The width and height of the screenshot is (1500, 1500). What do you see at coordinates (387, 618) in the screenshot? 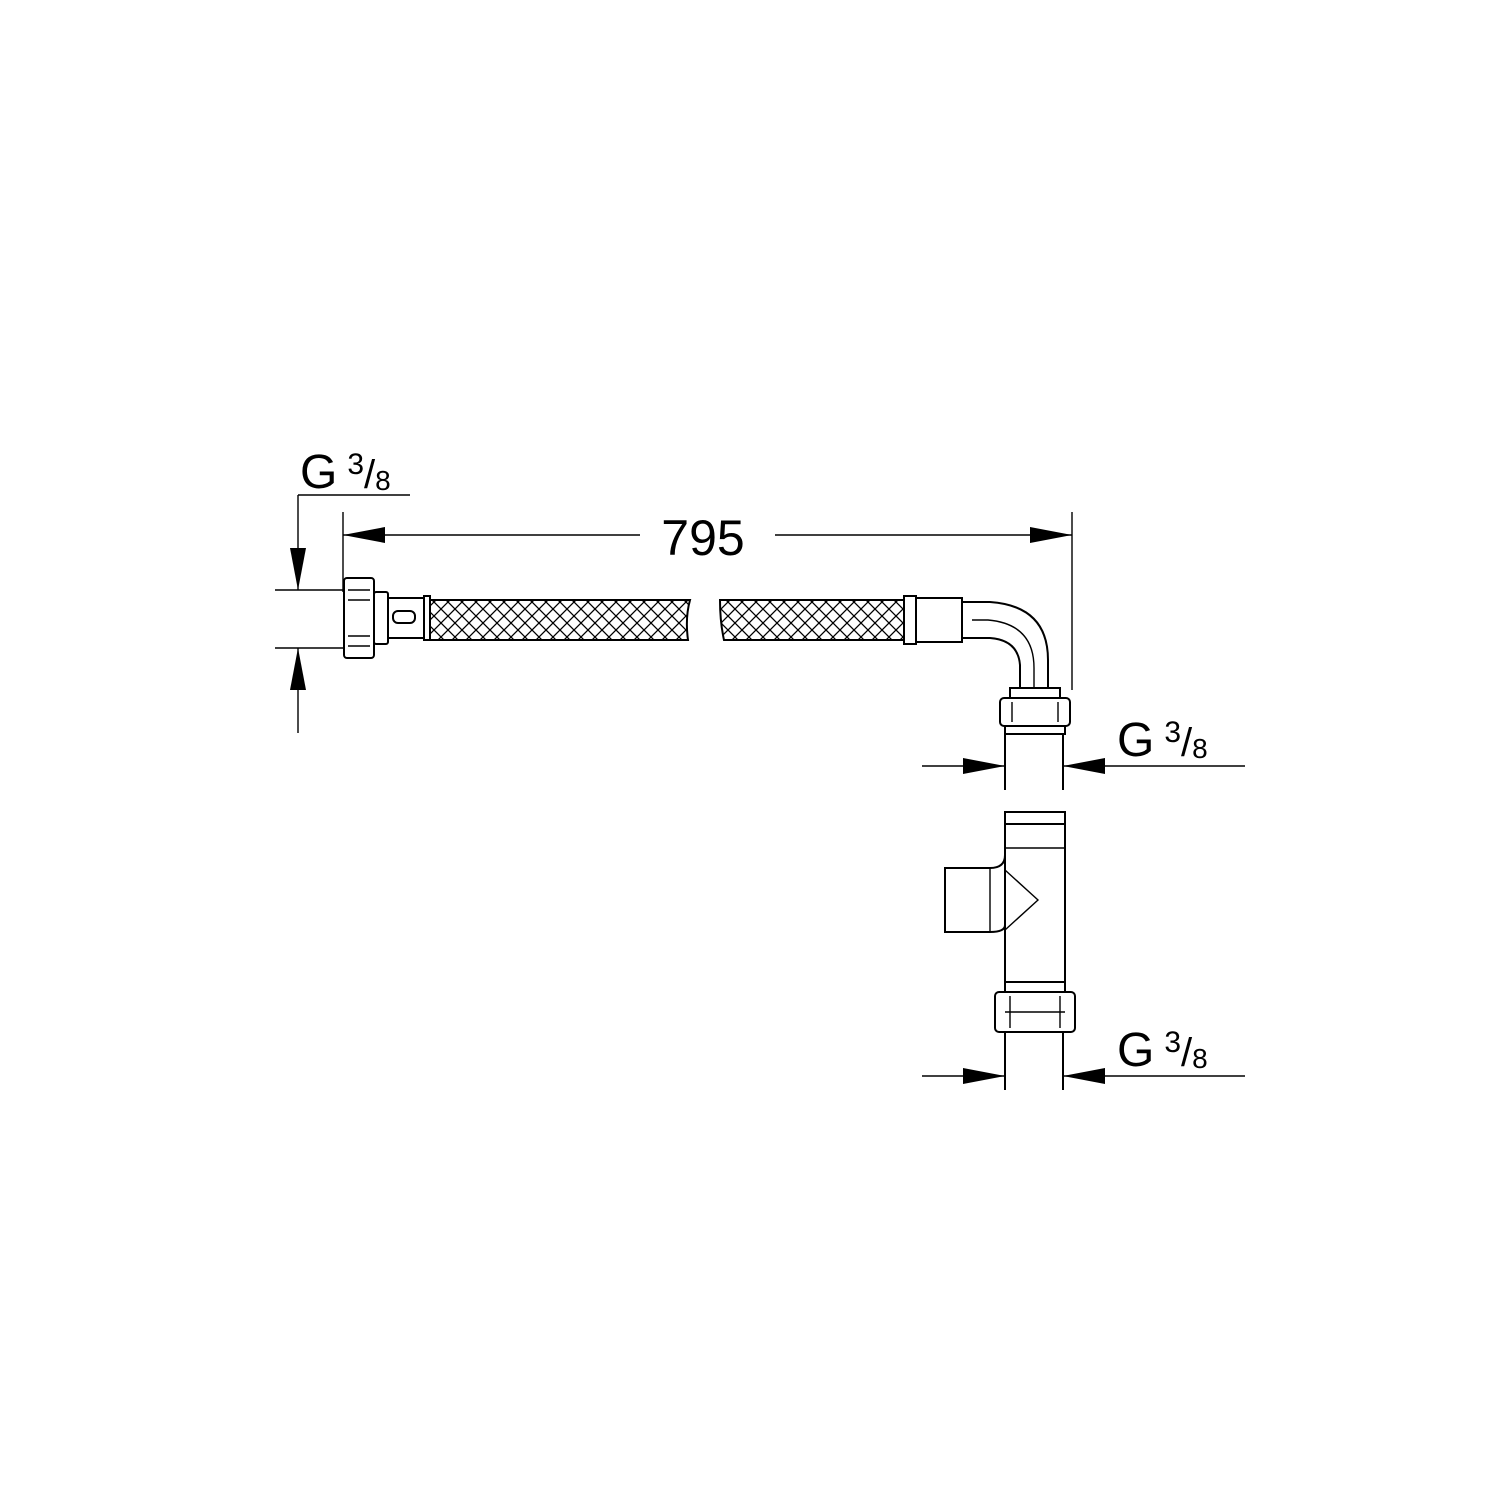
I see `left-hose-fitting` at bounding box center [387, 618].